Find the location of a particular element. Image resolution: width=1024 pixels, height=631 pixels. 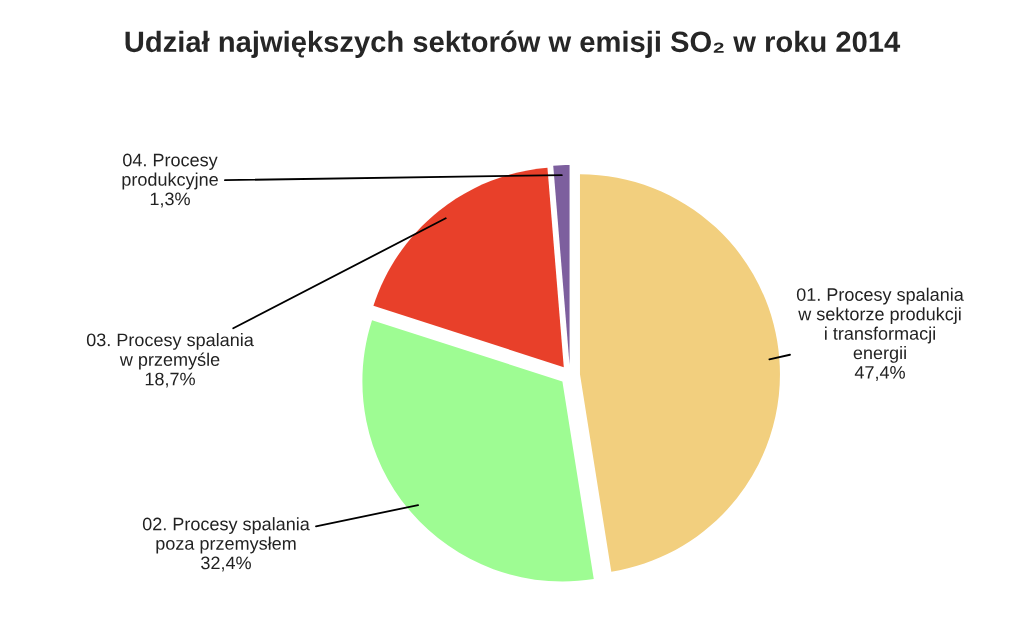

slice-label: 03. Procesy spalania w przemyśle is located at coordinates (170, 351).